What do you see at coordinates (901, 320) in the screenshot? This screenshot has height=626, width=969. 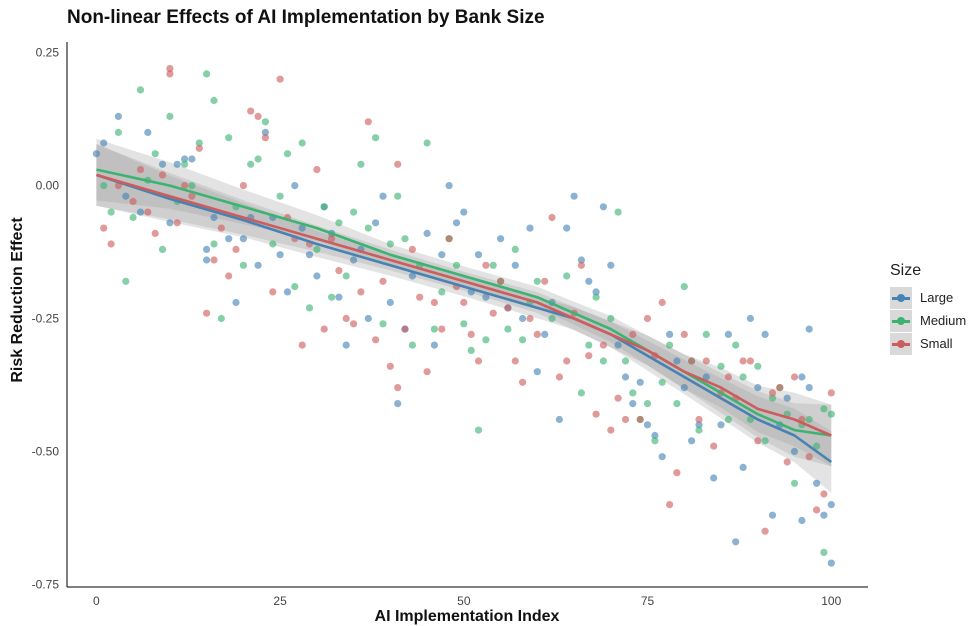 I see `legend-key-medium` at bounding box center [901, 320].